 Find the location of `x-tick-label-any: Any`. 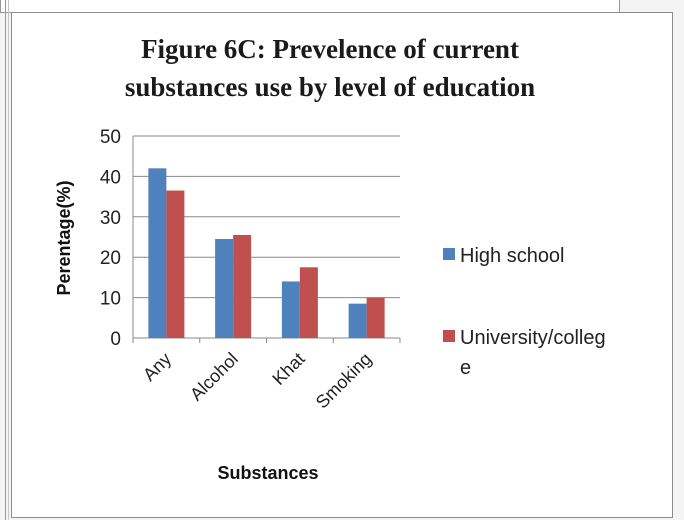

x-tick-label-any: Any is located at coordinates (157, 367).